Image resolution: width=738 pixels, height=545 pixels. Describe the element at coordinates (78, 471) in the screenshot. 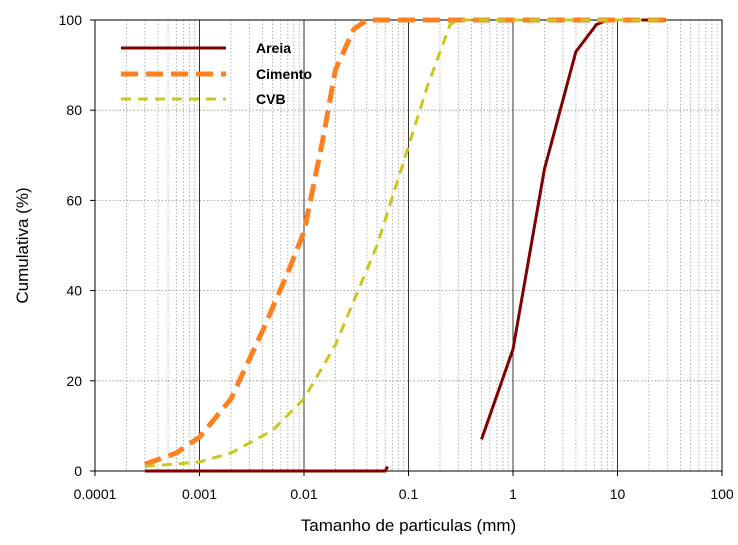

I see `y-tick-label: 0` at that location.